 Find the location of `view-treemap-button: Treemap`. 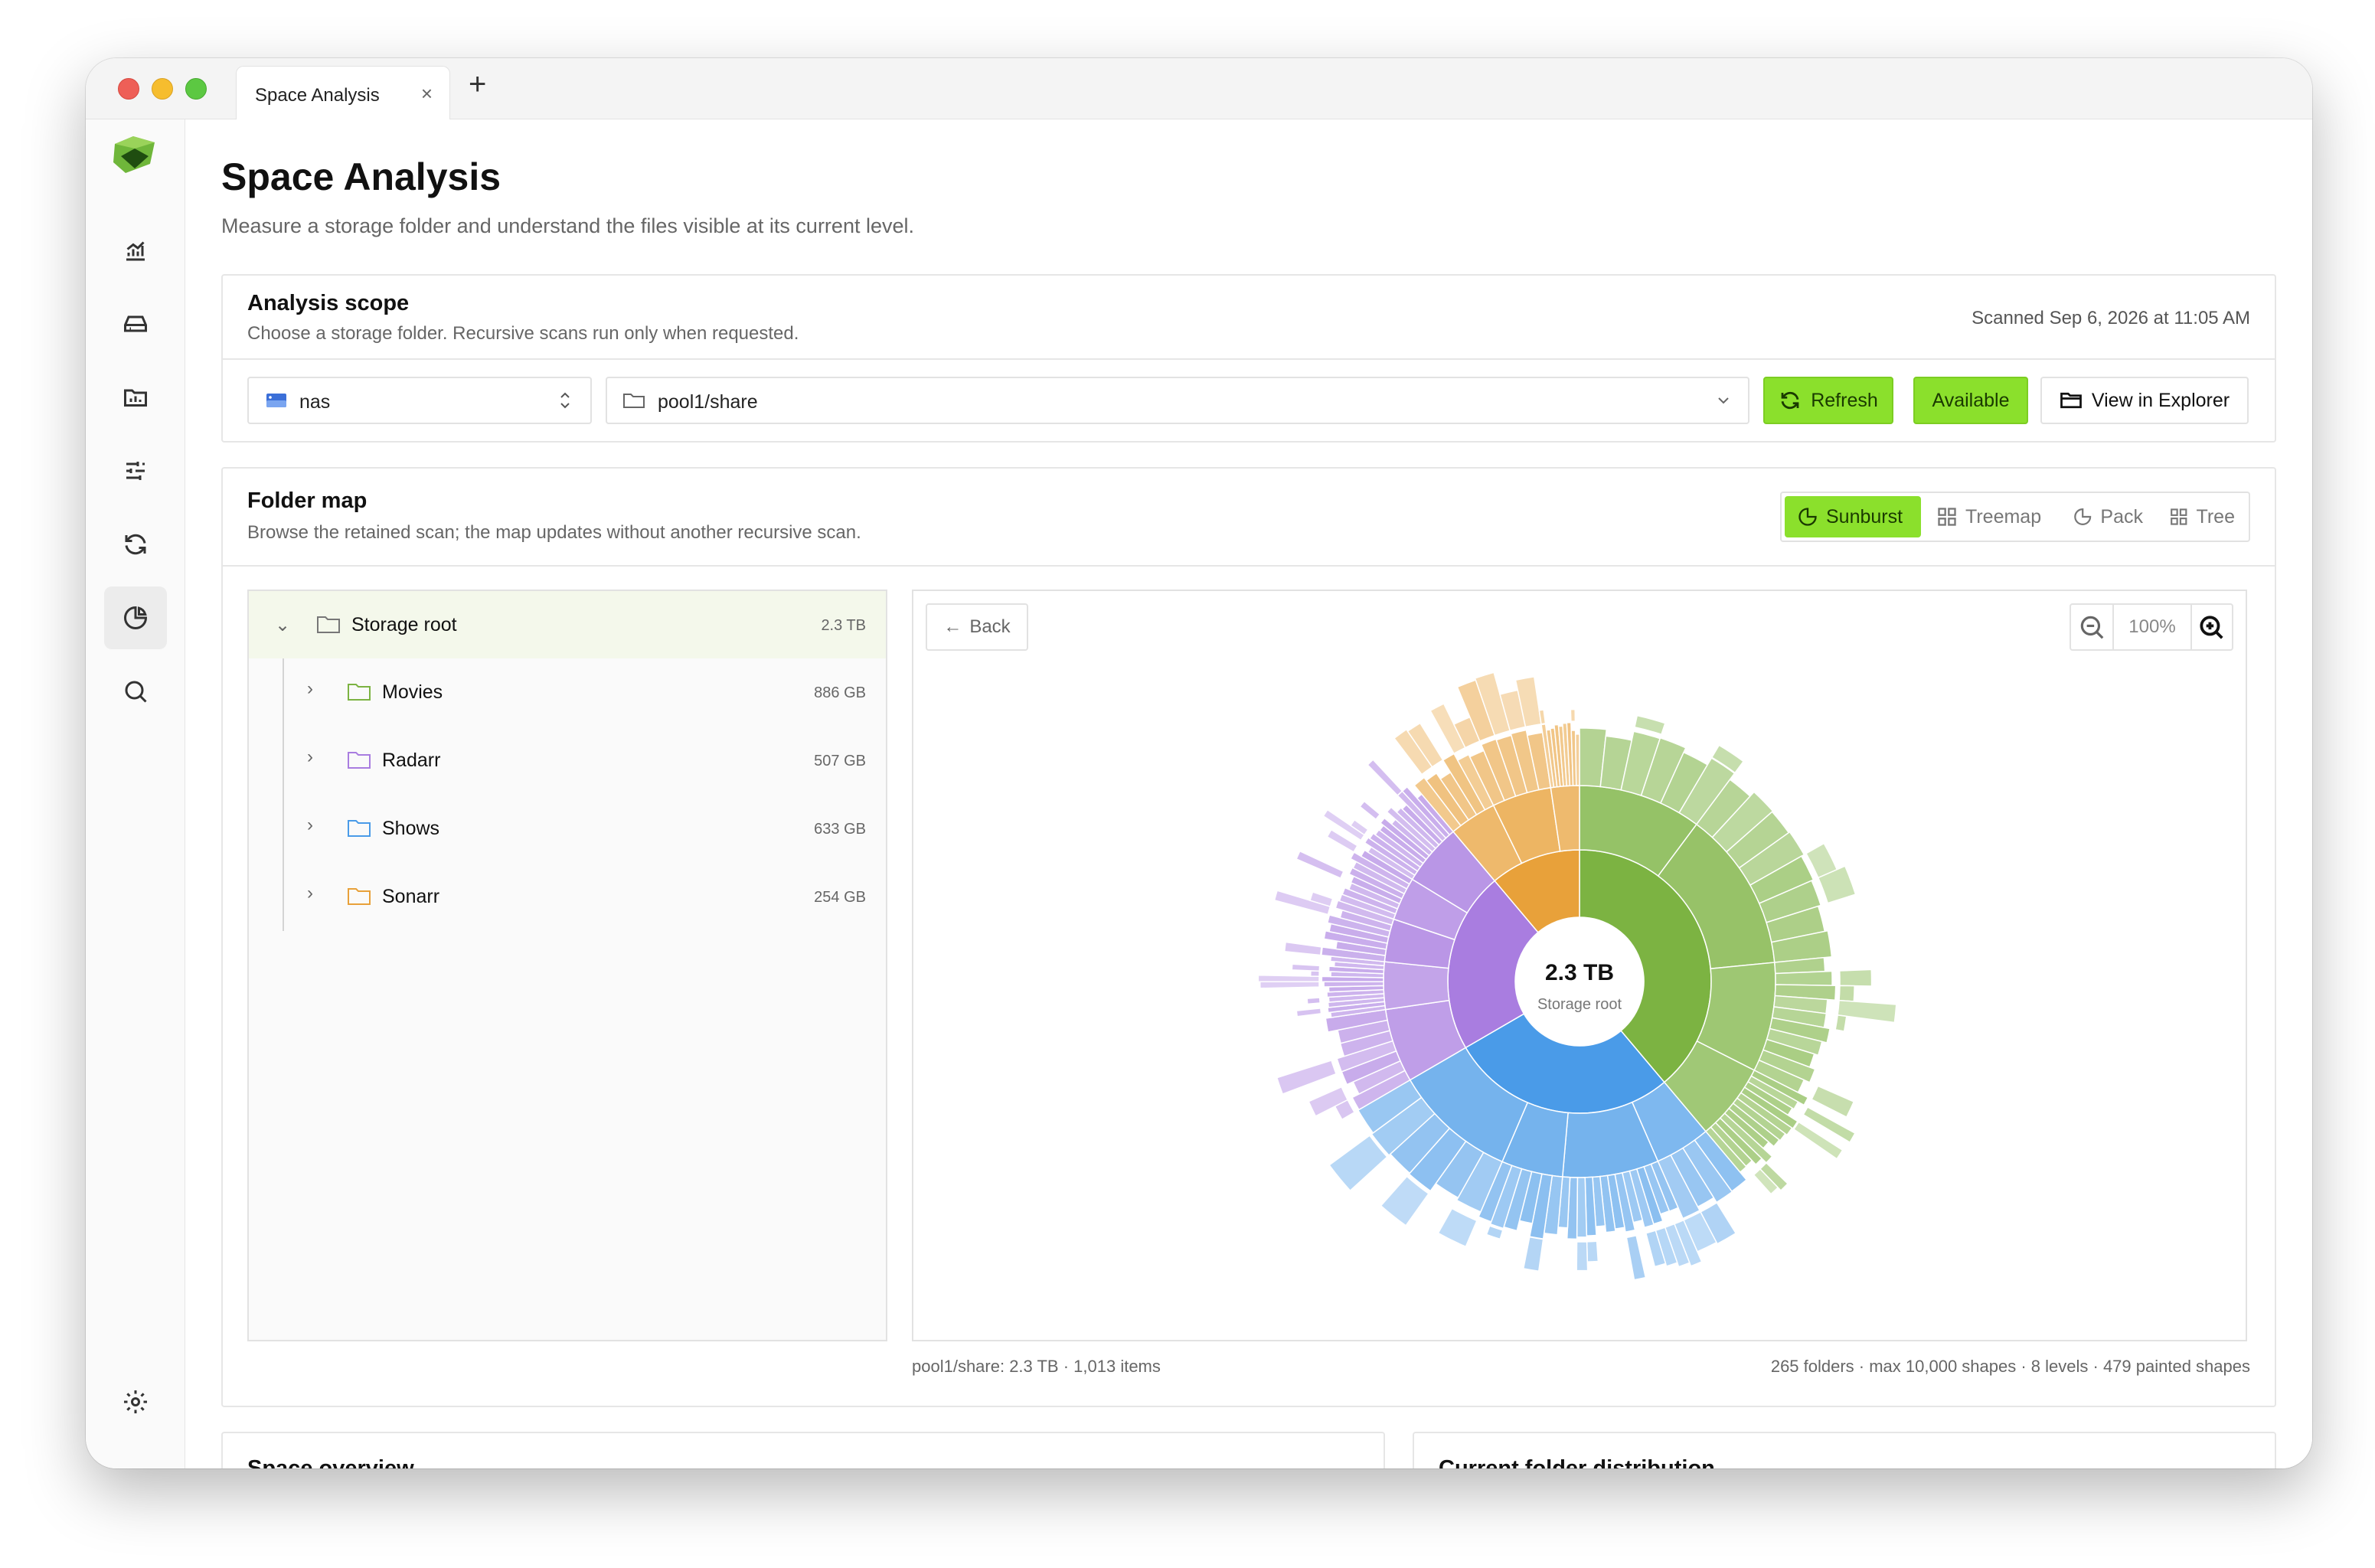

view-treemap-button: Treemap is located at coordinates (1990, 516).